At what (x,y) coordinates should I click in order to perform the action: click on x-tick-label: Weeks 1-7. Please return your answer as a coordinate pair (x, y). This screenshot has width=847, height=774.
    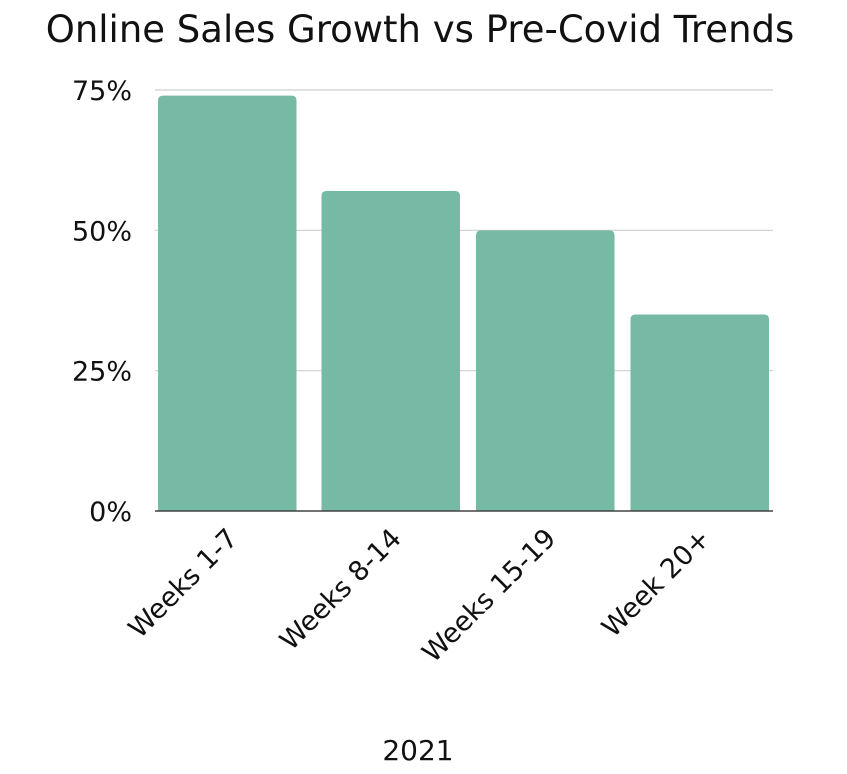
    Looking at the image, I should click on (183, 583).